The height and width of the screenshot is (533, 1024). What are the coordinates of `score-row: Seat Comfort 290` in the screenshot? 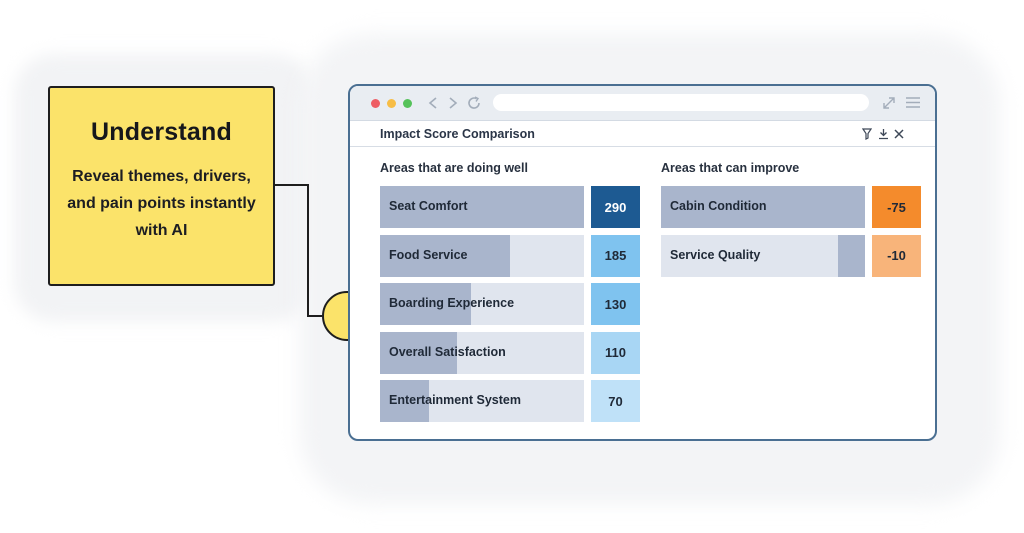 It's located at (510, 207).